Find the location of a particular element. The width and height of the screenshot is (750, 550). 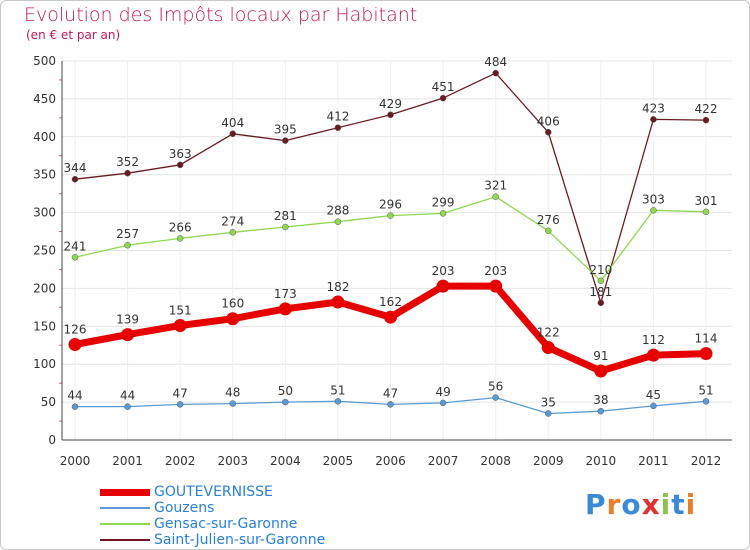

legend-label: Gensac-sur-Garonne is located at coordinates (226, 524).